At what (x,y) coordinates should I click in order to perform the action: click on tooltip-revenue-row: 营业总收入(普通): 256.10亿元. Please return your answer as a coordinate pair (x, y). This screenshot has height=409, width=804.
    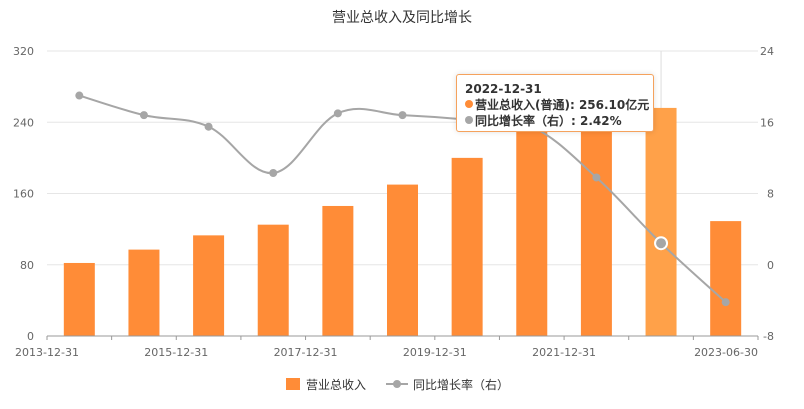
    Looking at the image, I should click on (557, 105).